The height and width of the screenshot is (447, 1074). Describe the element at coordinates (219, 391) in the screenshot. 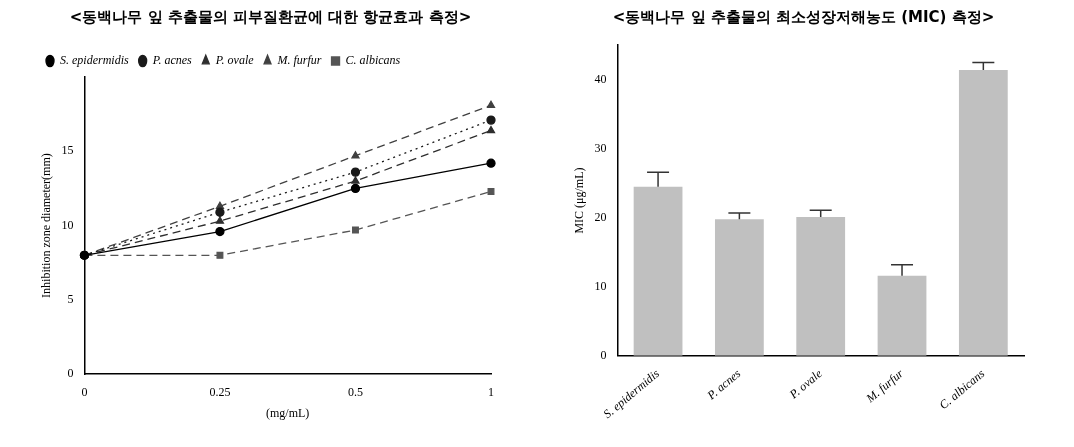

I see `x-tick-label: 0.25` at that location.